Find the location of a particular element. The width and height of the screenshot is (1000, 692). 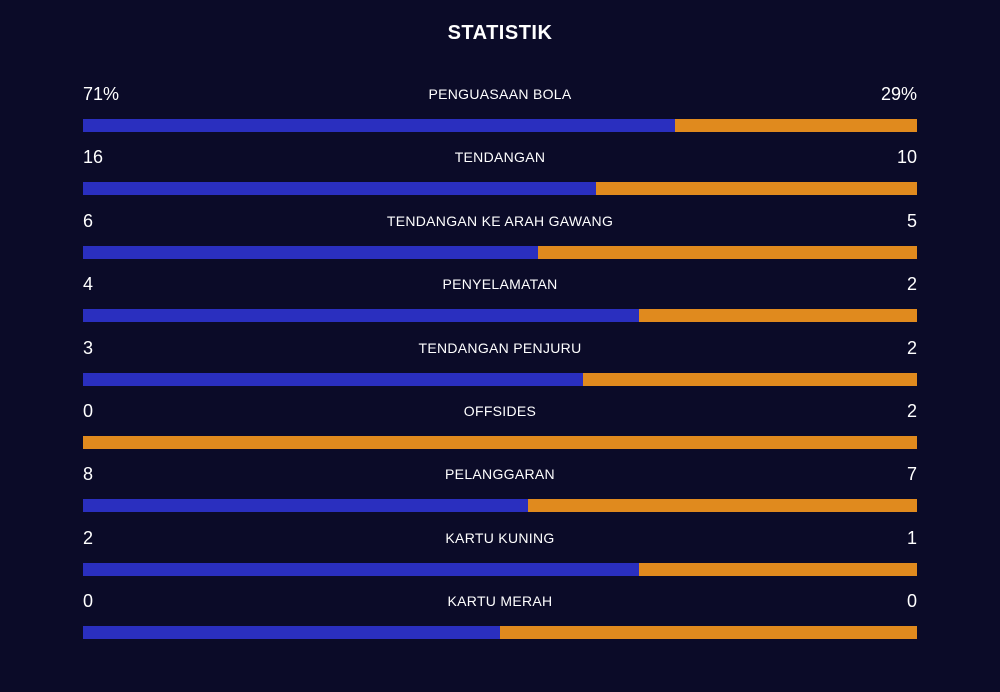

home-value: 8 is located at coordinates (88, 474).